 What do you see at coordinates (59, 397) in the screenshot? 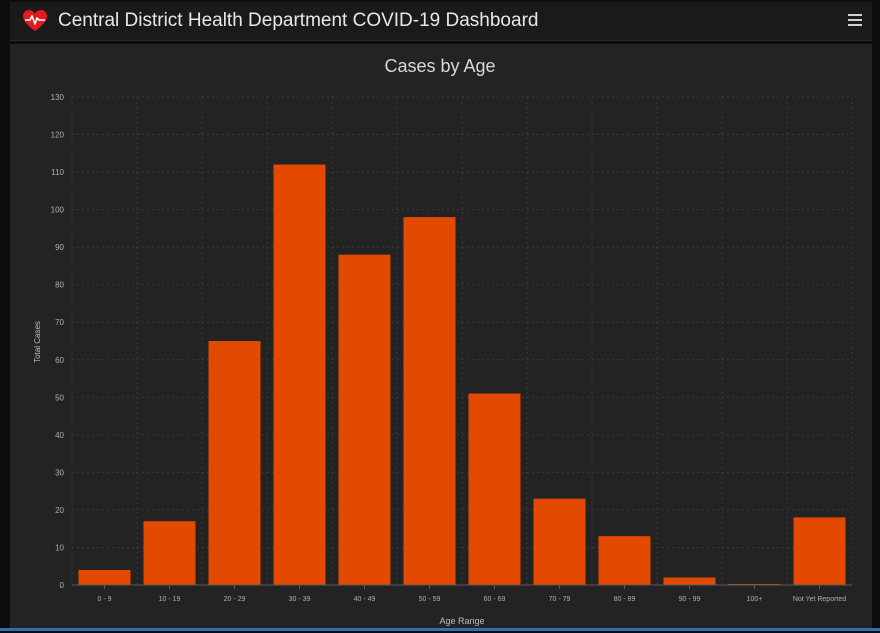
I see `y-tick-label: 50` at bounding box center [59, 397].